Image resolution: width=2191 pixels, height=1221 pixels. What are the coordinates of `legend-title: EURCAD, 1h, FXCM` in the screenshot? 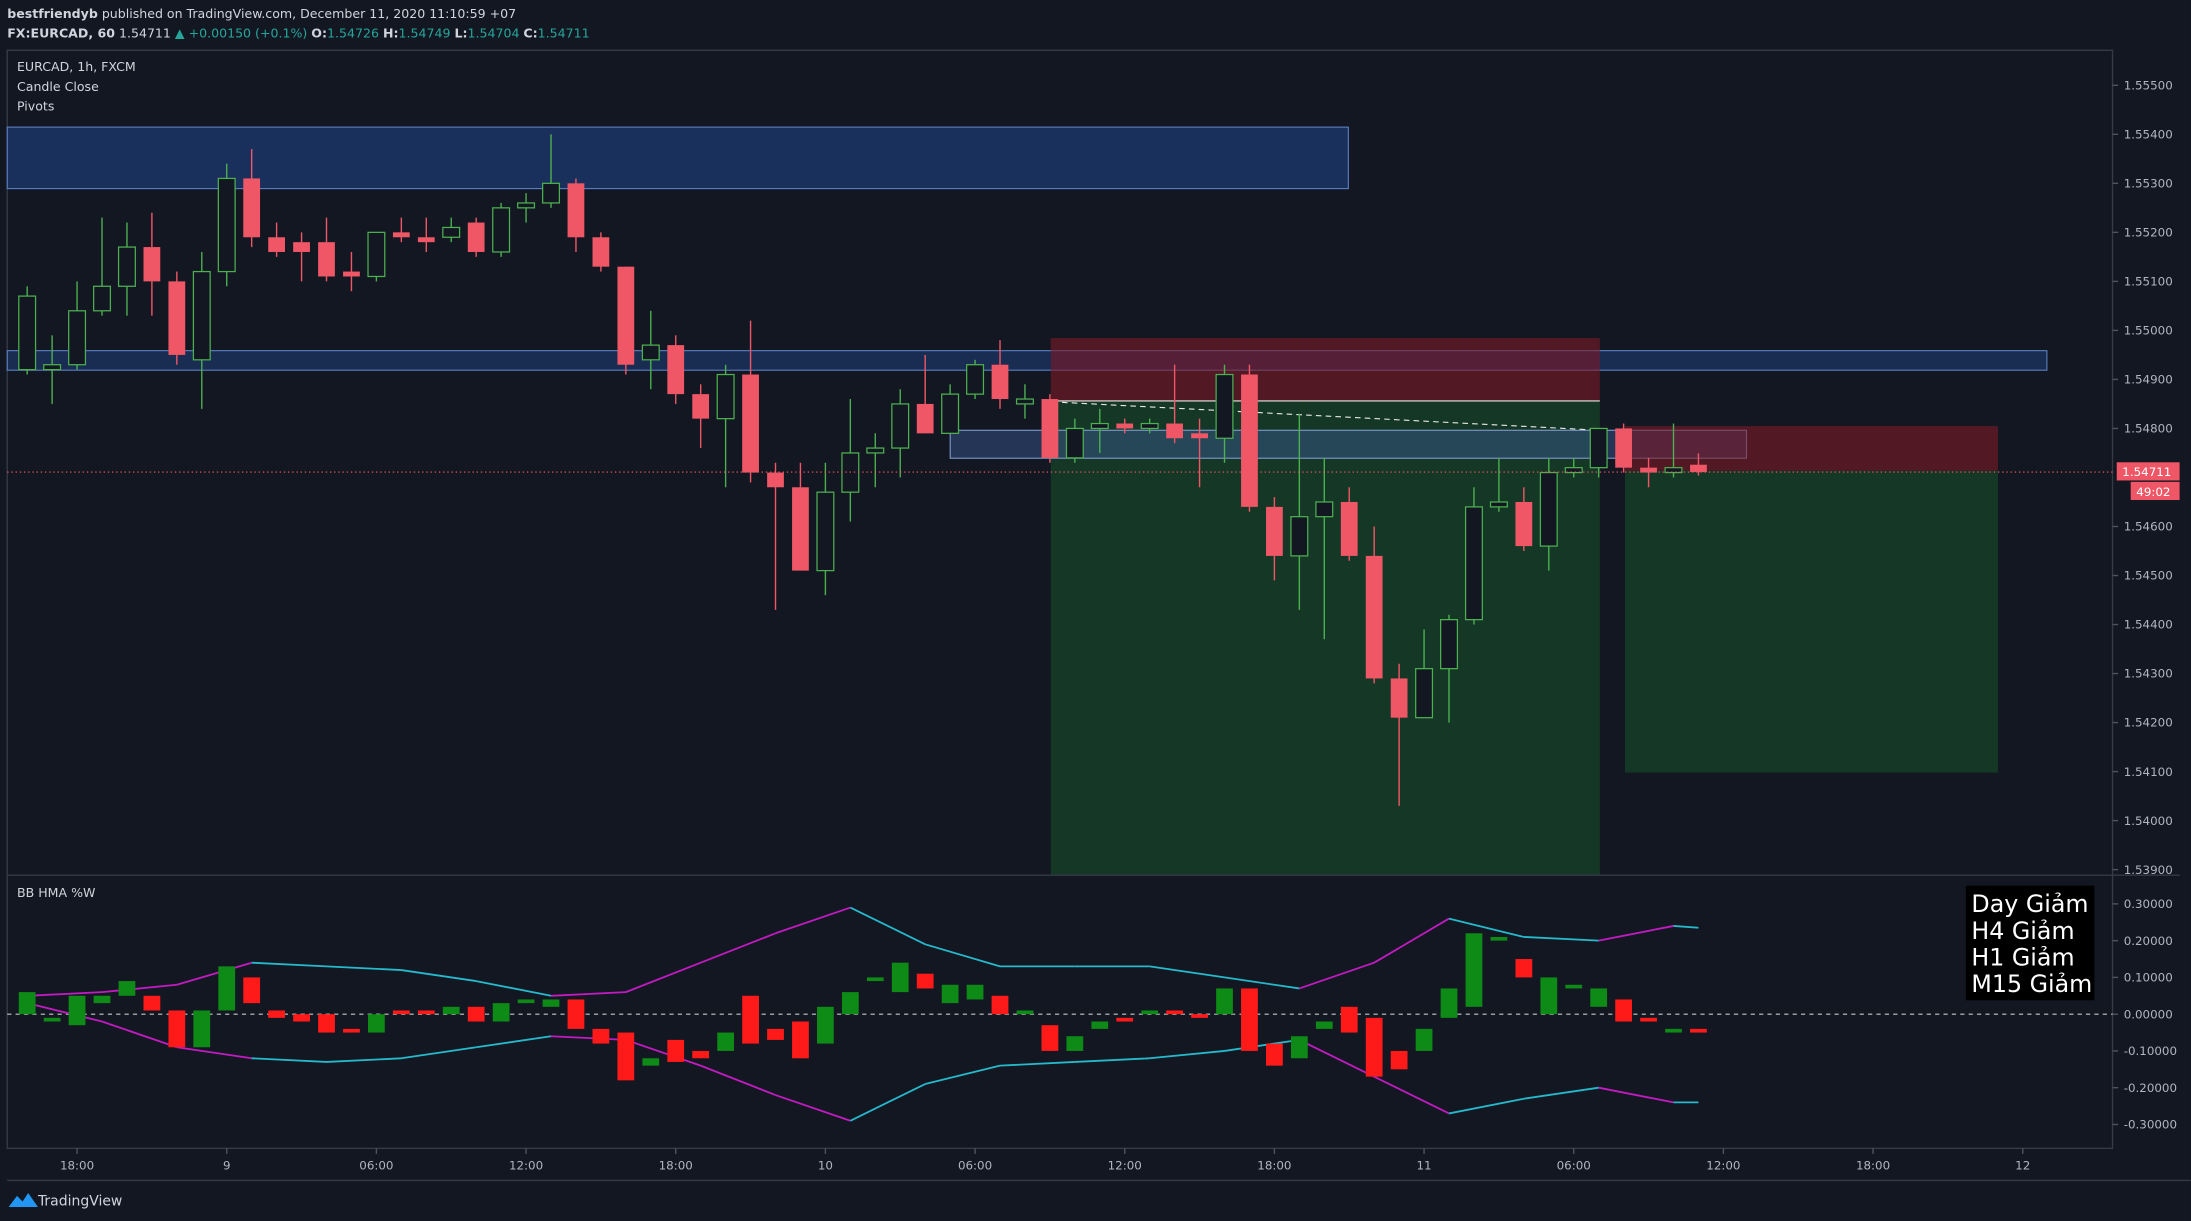 It's located at (76, 66).